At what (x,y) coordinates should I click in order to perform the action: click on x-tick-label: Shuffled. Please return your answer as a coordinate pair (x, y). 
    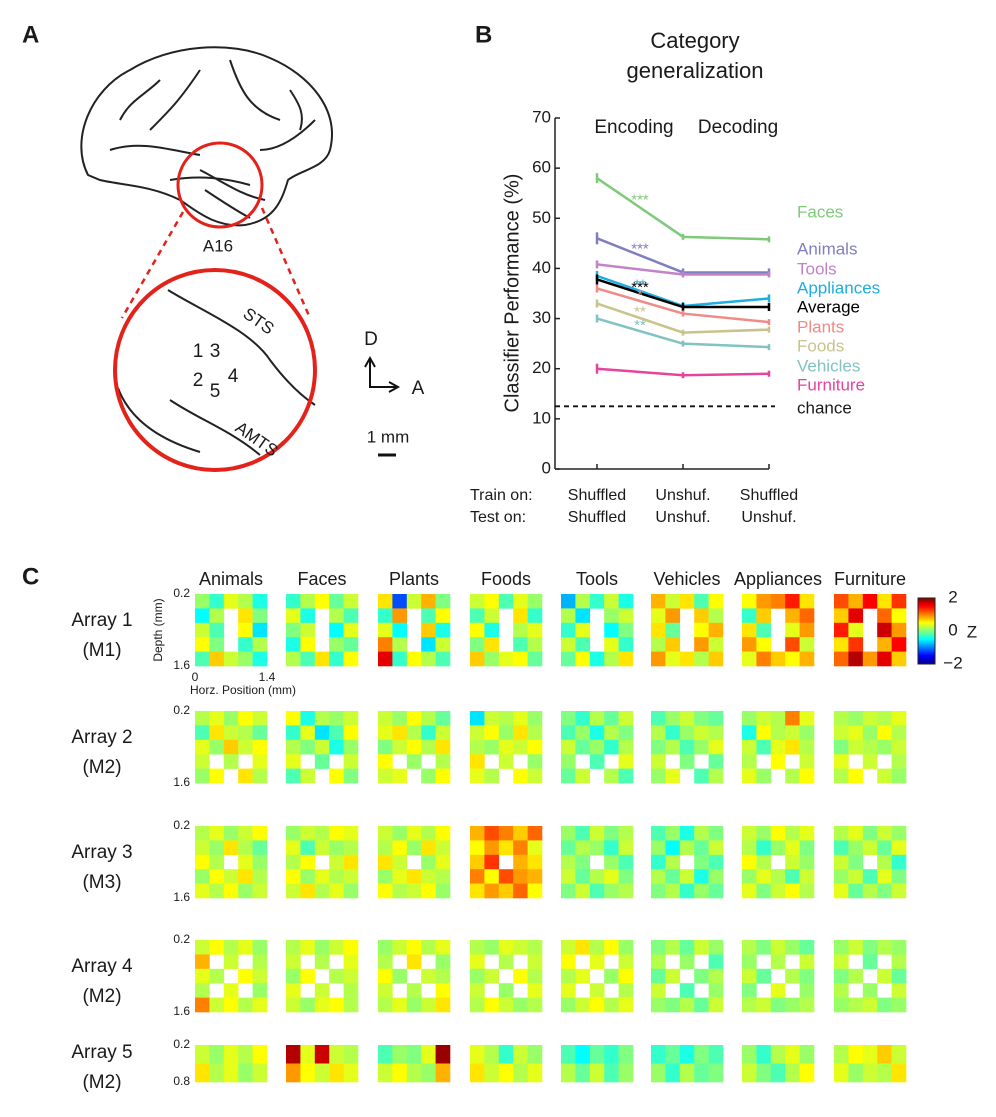
    Looking at the image, I should click on (597, 517).